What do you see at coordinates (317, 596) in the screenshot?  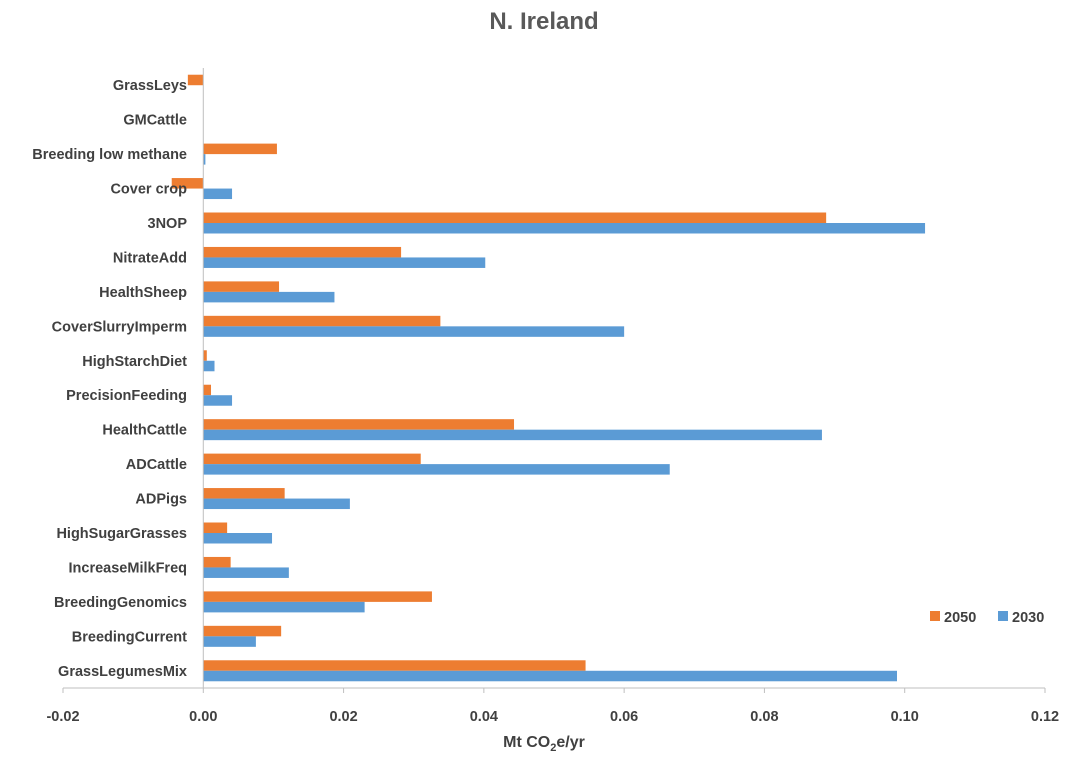 I see `bar-2050-breedinggenomics` at bounding box center [317, 596].